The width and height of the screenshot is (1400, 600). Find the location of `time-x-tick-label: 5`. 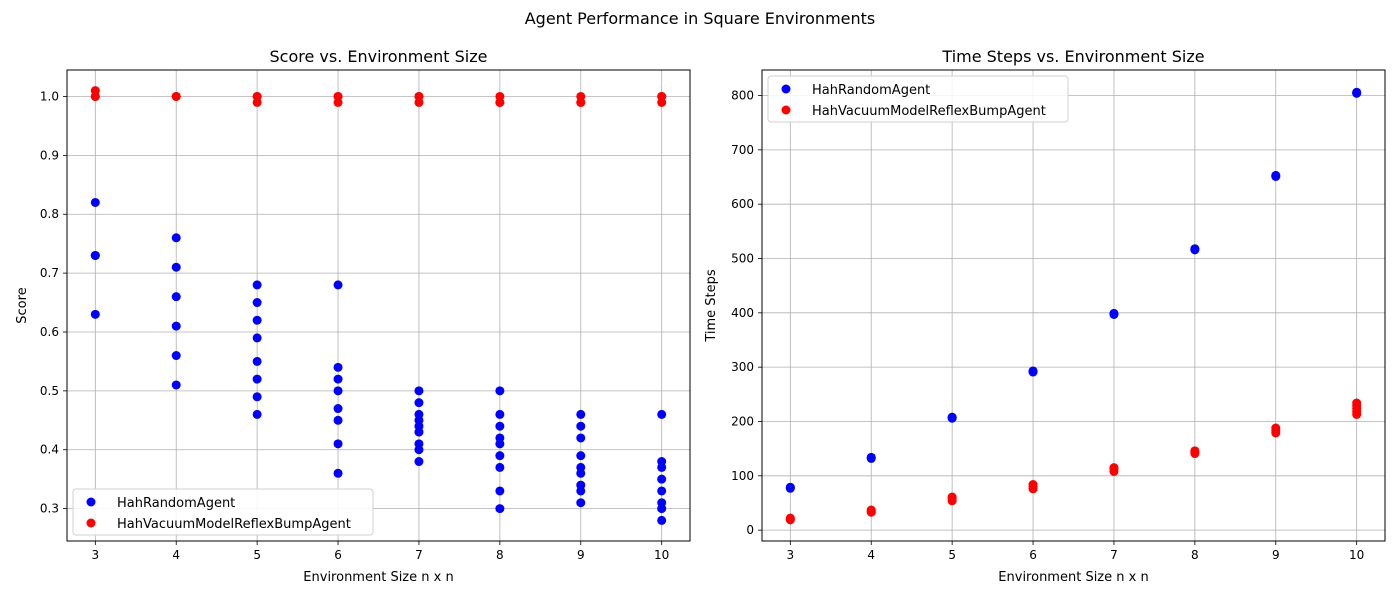

time-x-tick-label: 5 is located at coordinates (952, 555).